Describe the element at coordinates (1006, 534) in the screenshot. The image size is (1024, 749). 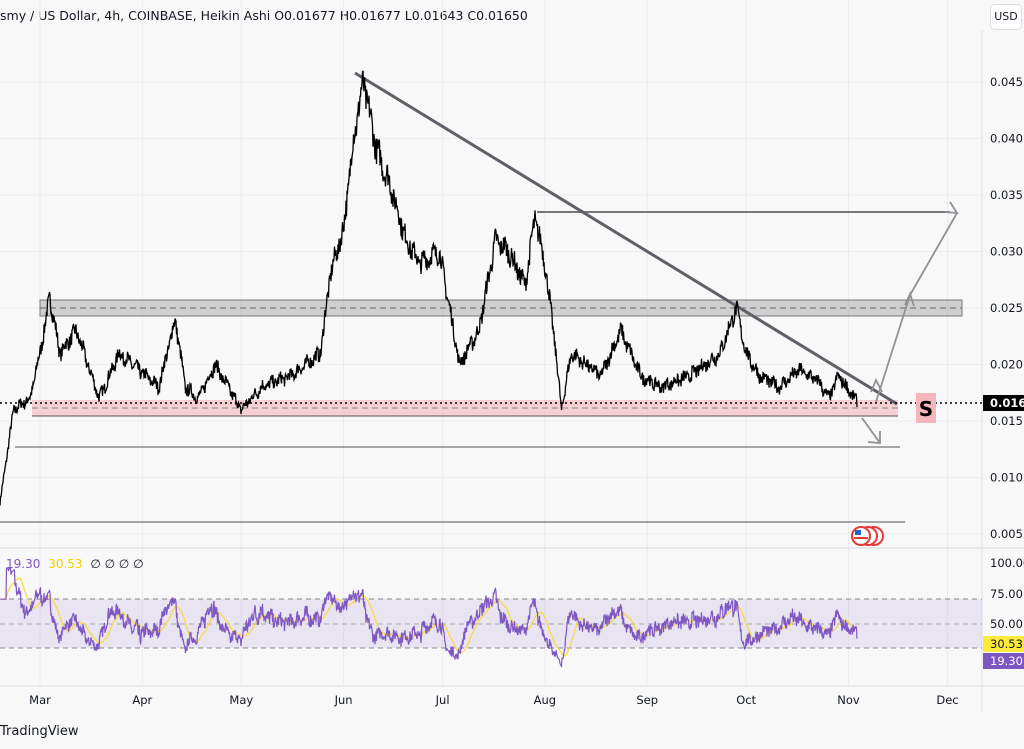
I see `price-tick: 0.005` at that location.